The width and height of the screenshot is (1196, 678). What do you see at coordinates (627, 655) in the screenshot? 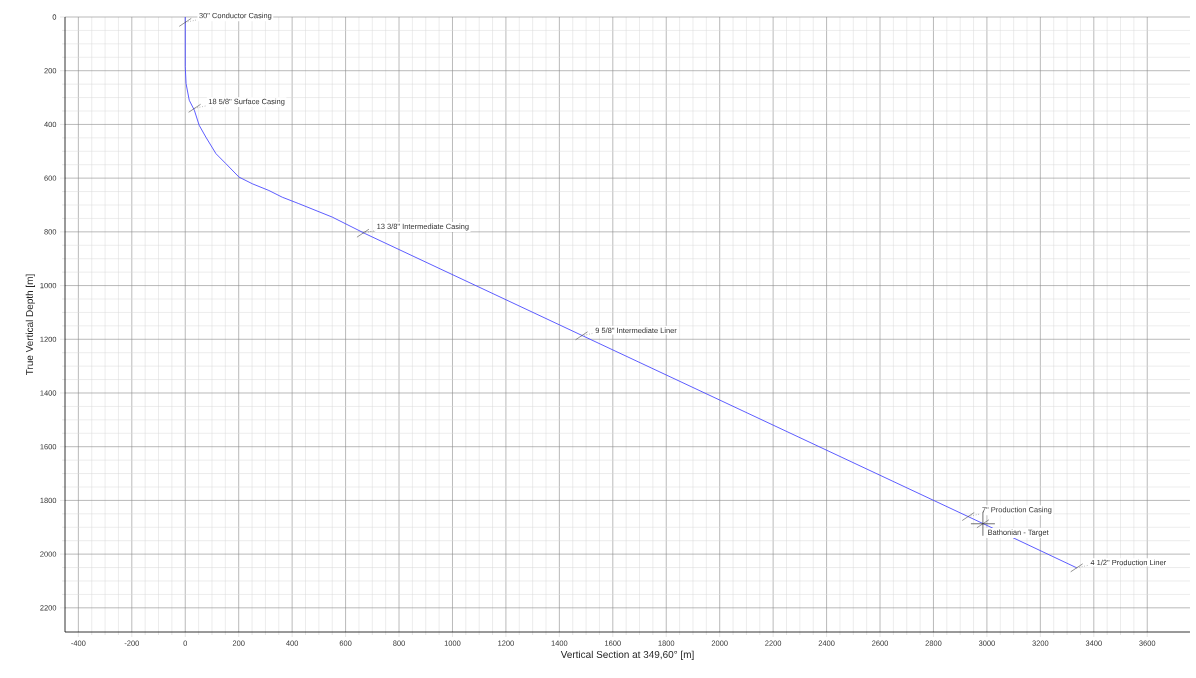
I see `x-axis-title: Vertical Section at 349,60° [m]` at bounding box center [627, 655].